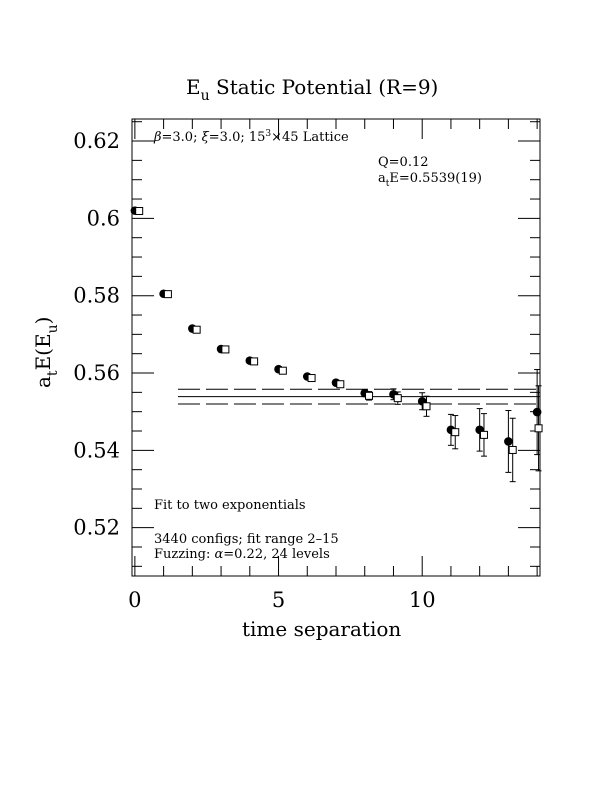  I want to click on x-axis-label: time separation, so click(321, 629).